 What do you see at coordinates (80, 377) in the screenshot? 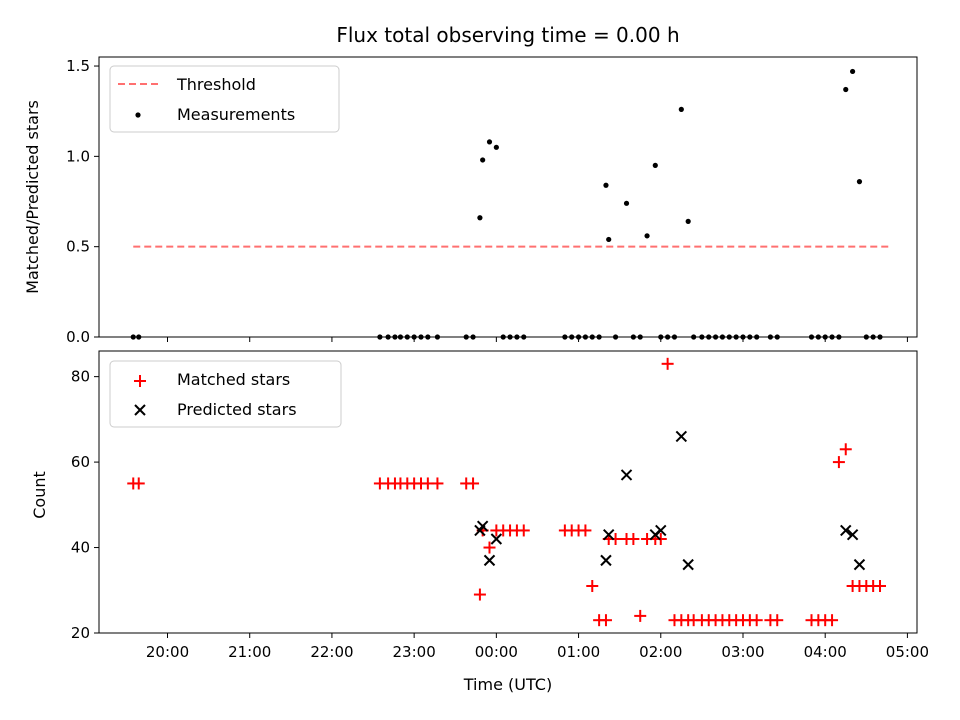
I see `bottom-y-tick-label: 80` at bounding box center [80, 377].